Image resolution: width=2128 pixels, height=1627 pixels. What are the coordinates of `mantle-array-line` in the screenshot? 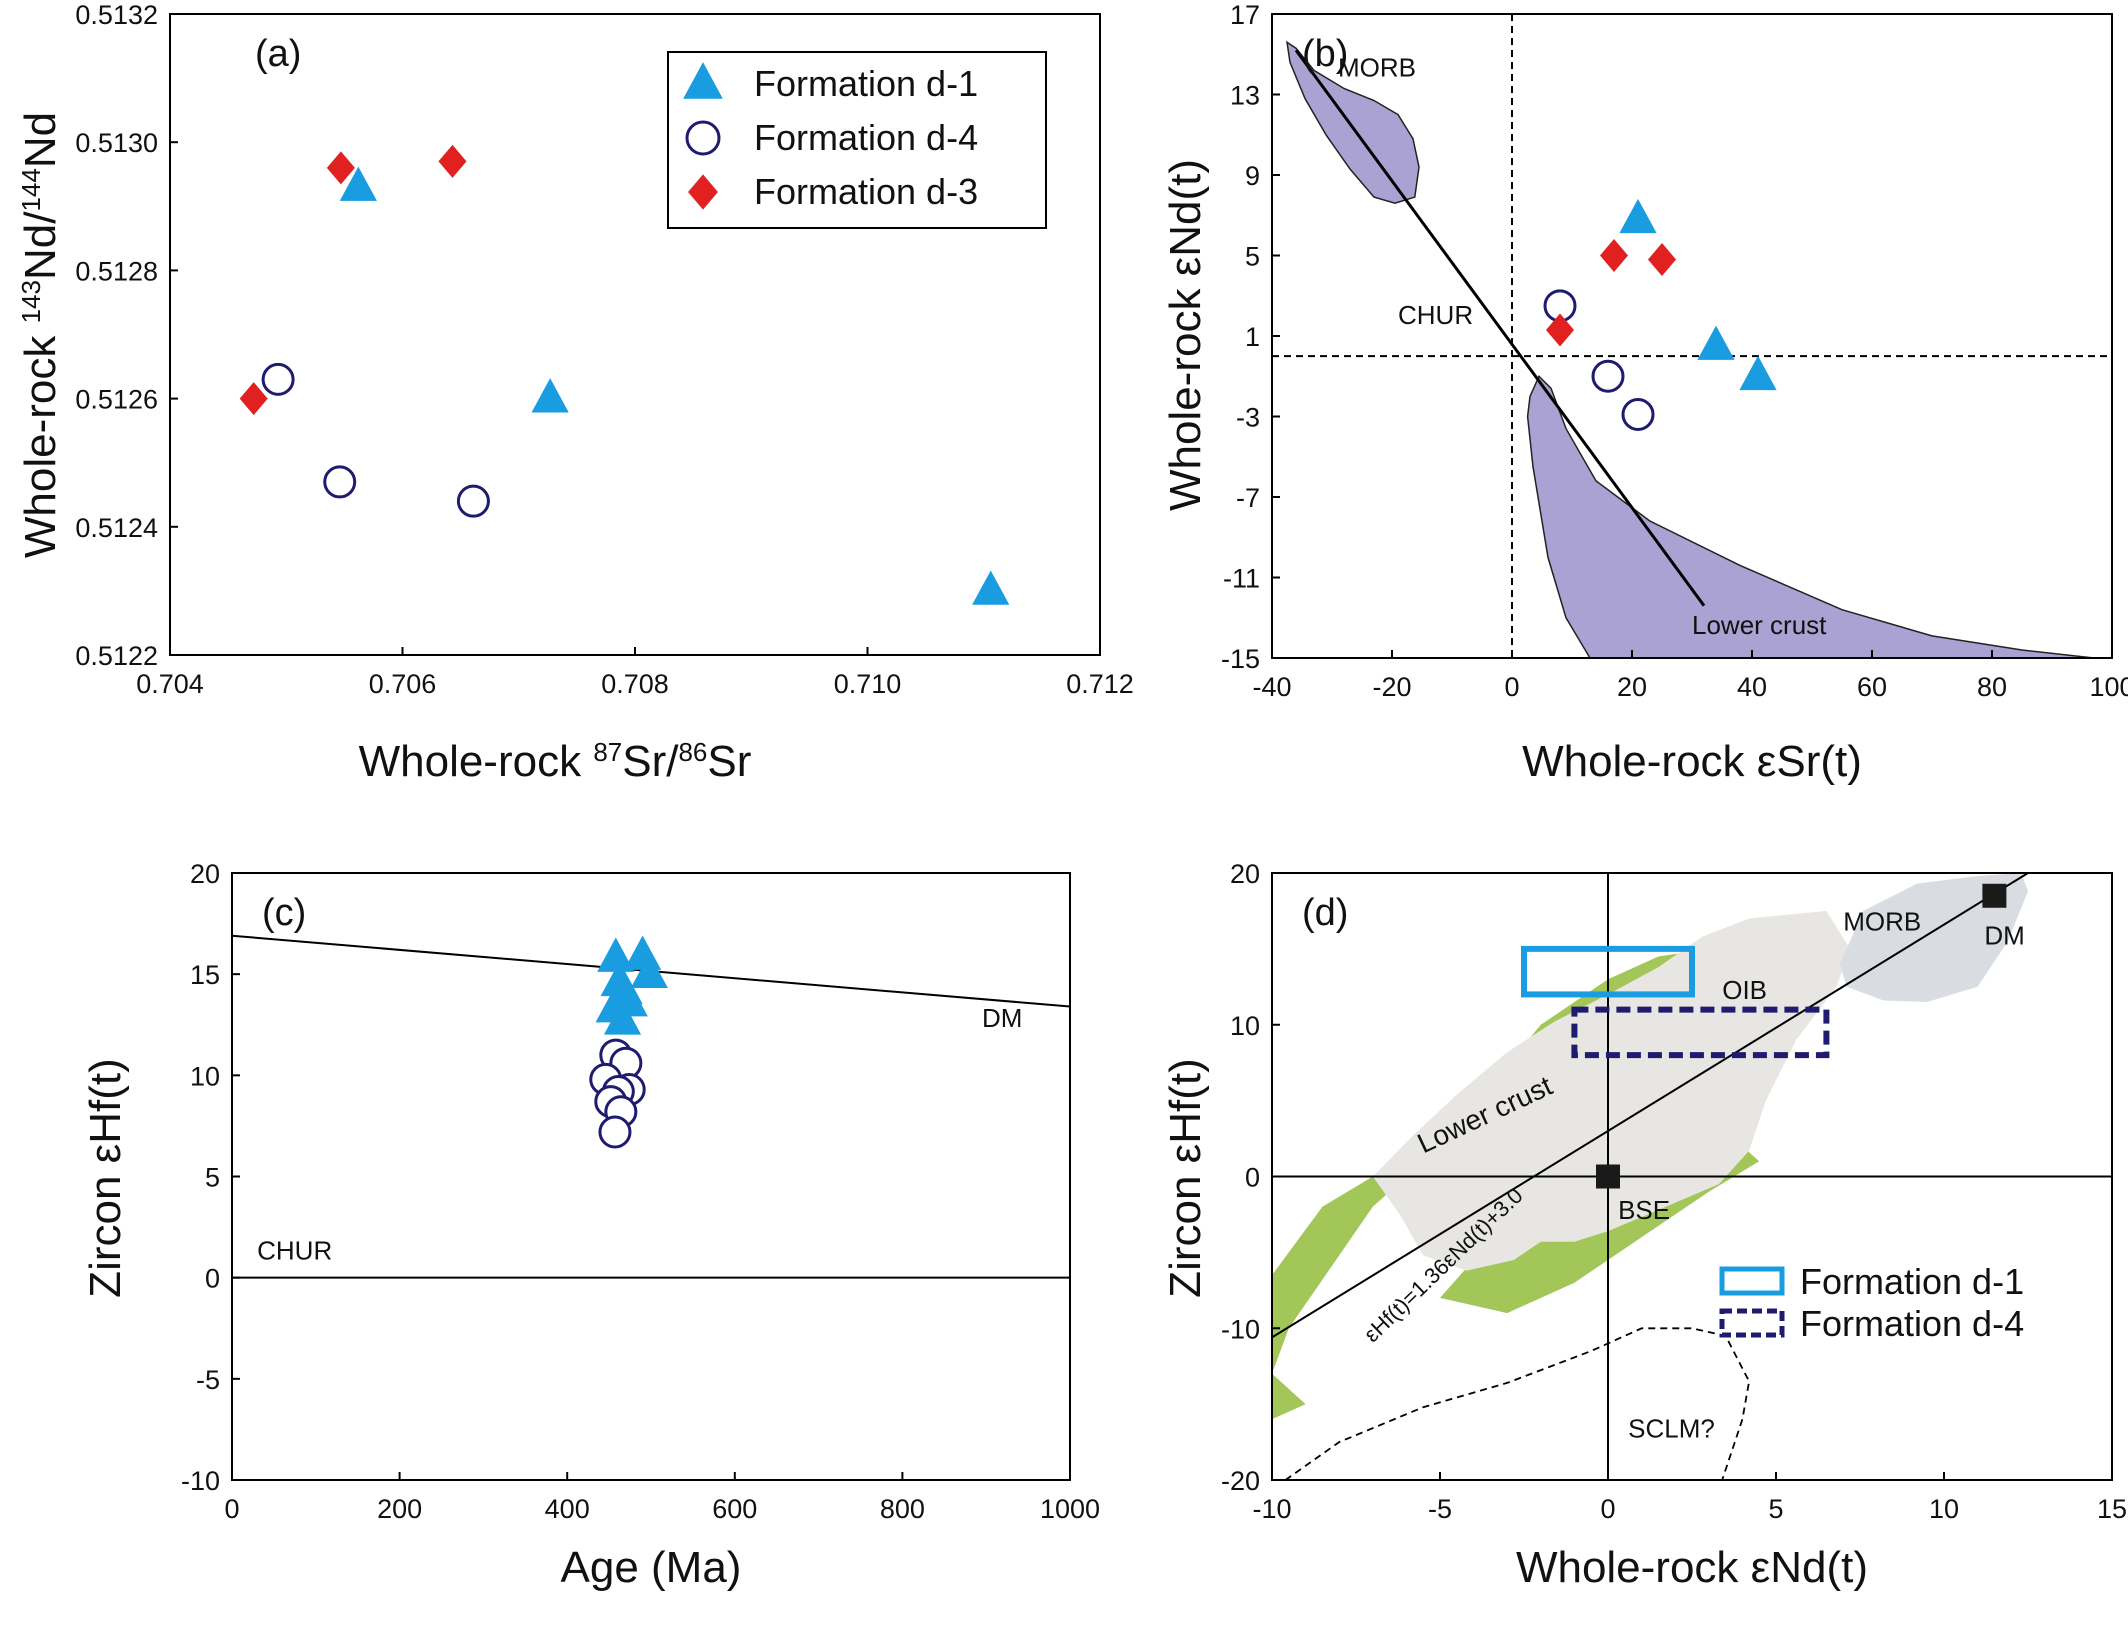 It's located at (1500, 328).